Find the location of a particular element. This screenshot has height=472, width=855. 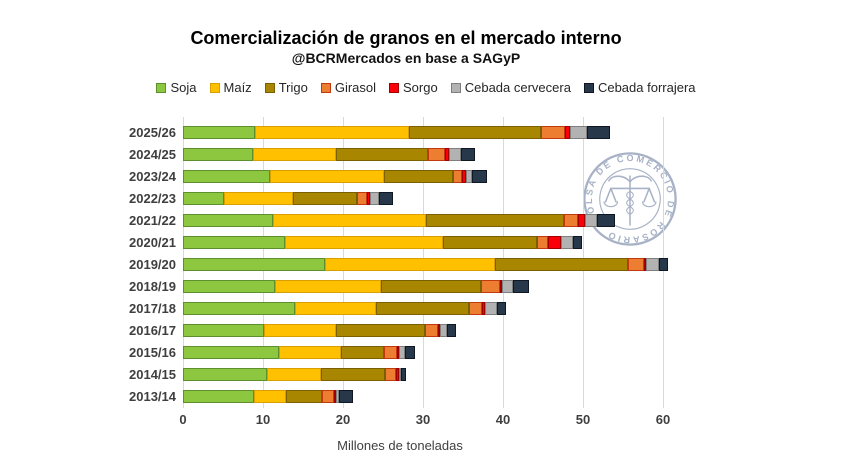

x-tick-50: 50 is located at coordinates (583, 419).